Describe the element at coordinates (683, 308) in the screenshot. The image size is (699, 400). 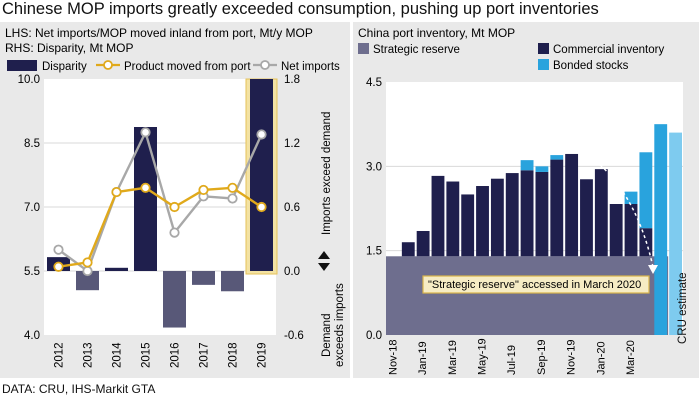
I see `cru-estimate-label: CRU estimate` at that location.